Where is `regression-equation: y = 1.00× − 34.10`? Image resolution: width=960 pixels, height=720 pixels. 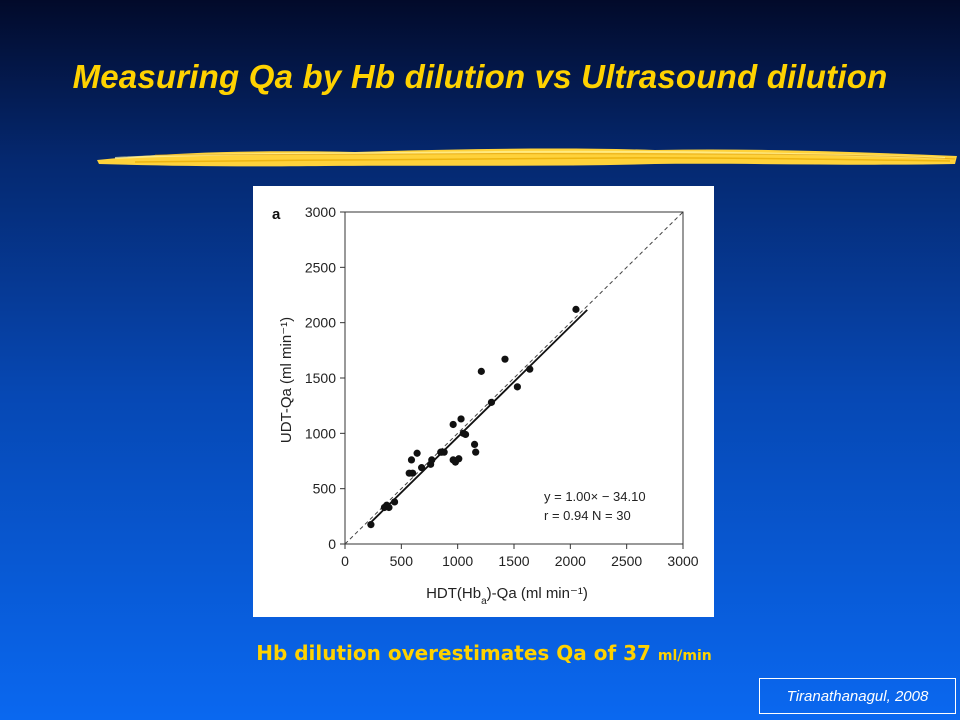
regression-equation: y = 1.00× − 34.10 is located at coordinates (595, 496).